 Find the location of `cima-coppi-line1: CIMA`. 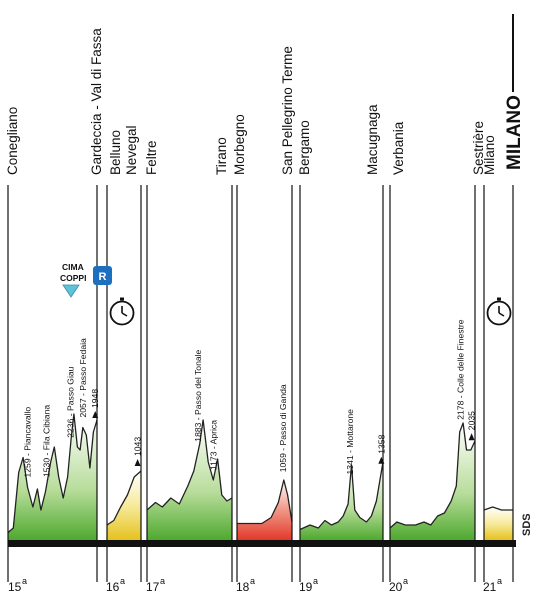

cima-coppi-line1: CIMA is located at coordinates (73, 267).